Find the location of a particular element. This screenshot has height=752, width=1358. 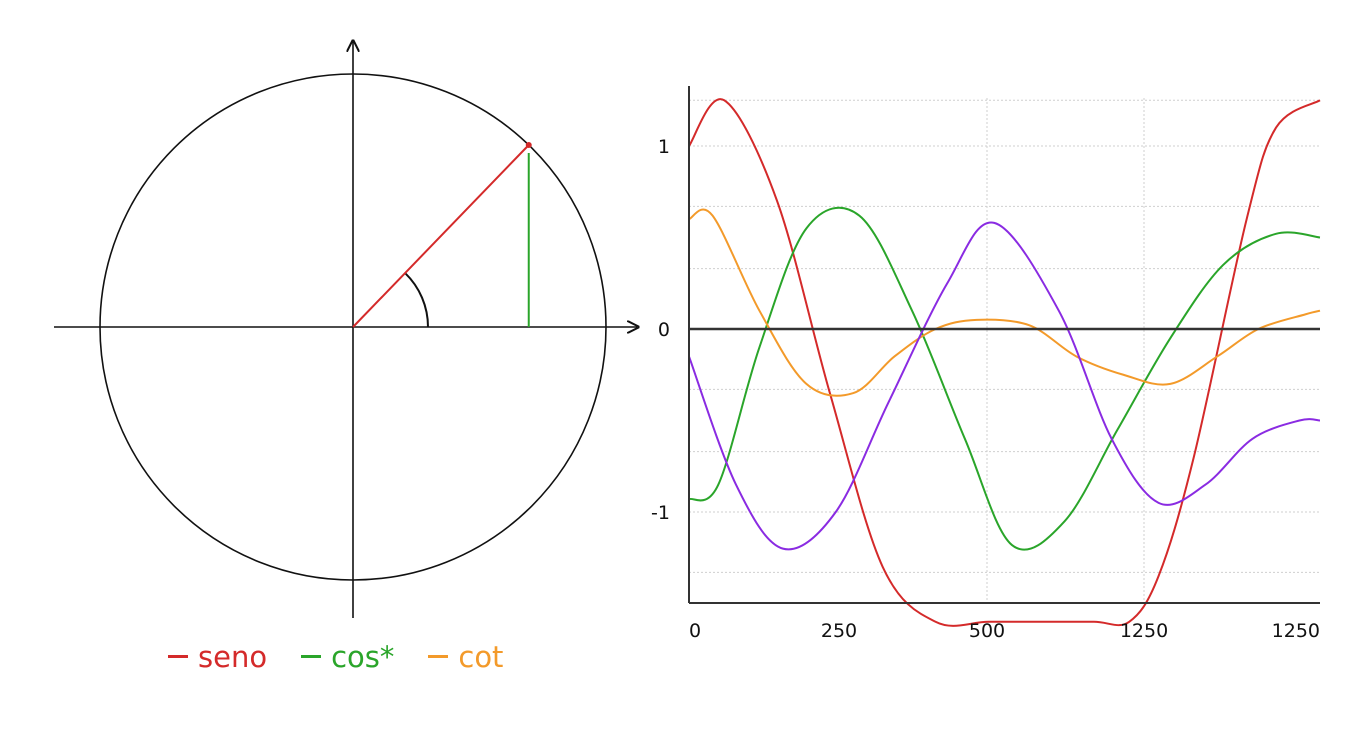

legend: seno cos* cot is located at coordinates (335, 657).